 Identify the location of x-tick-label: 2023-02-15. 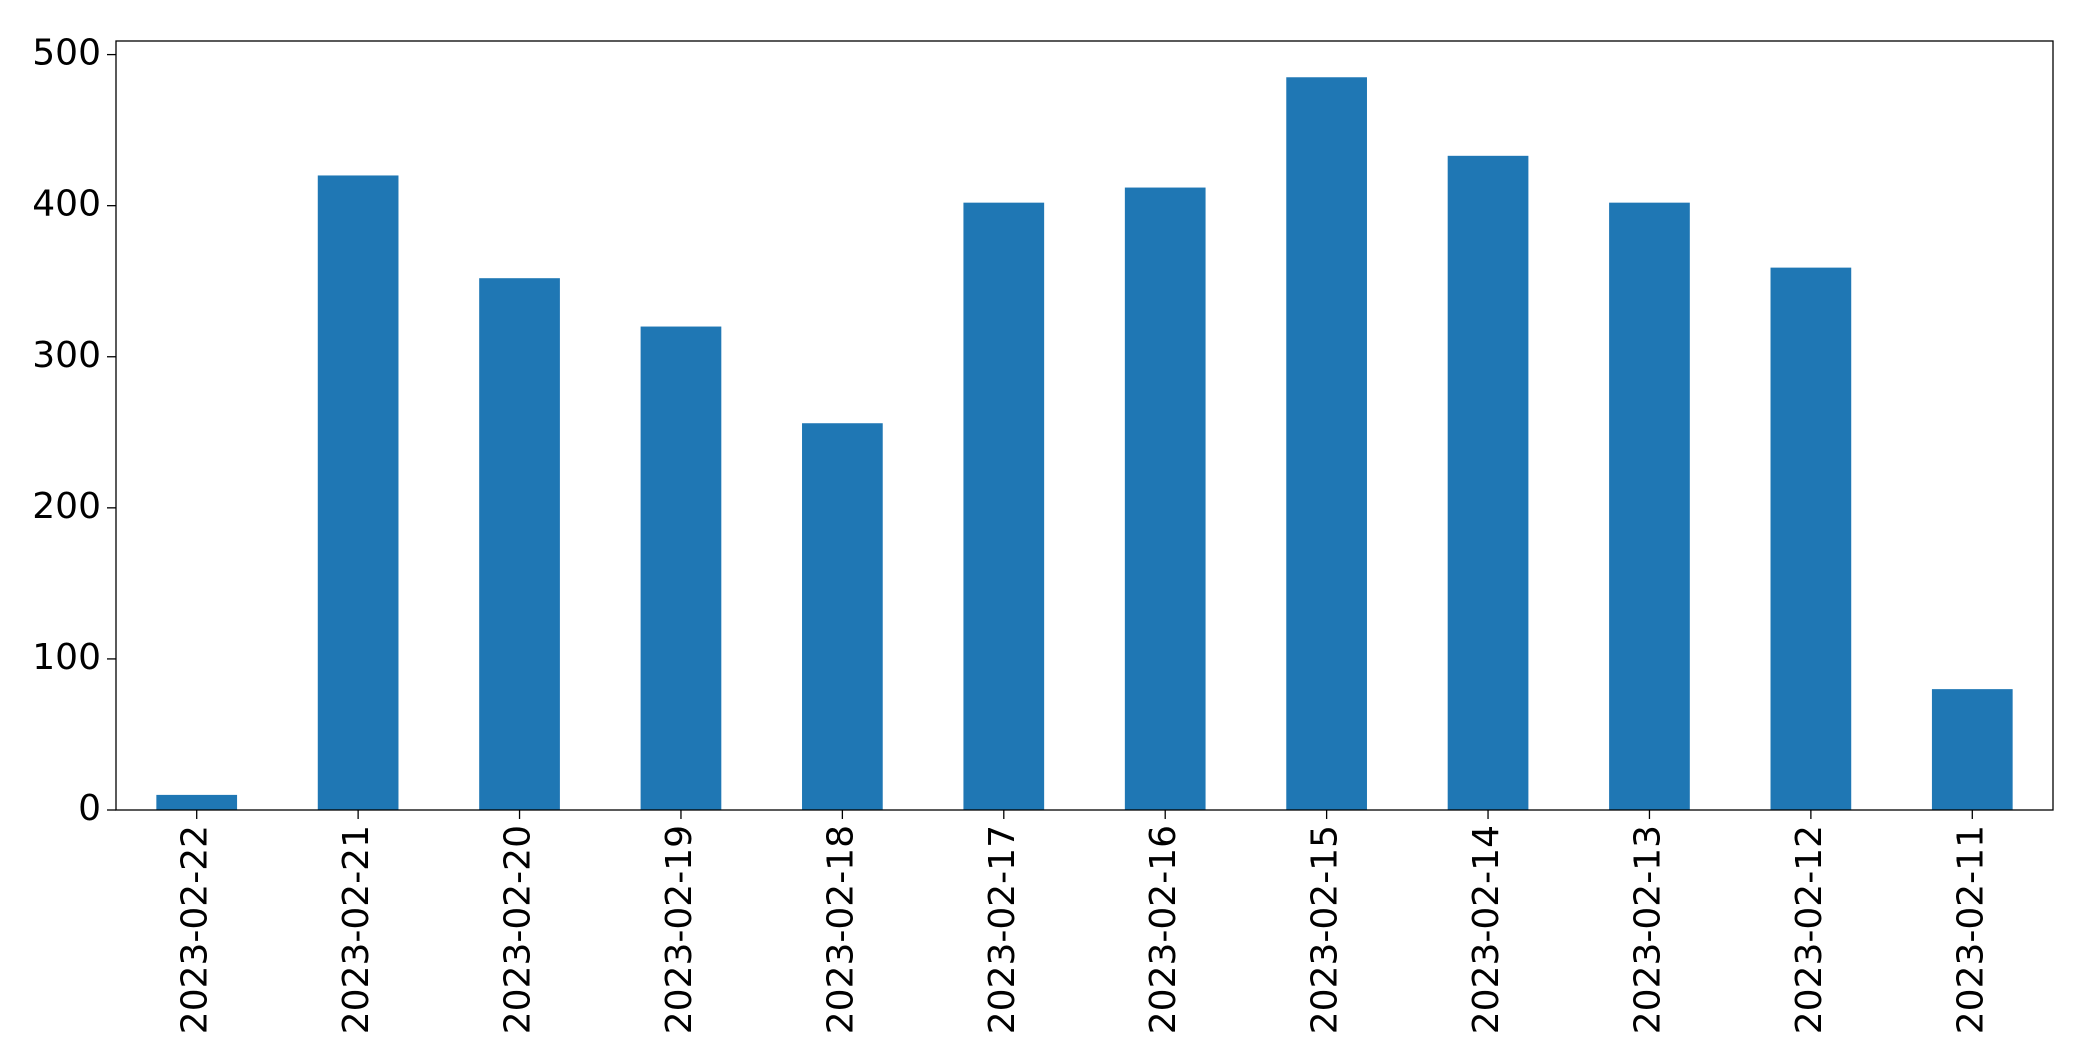
(1325, 929).